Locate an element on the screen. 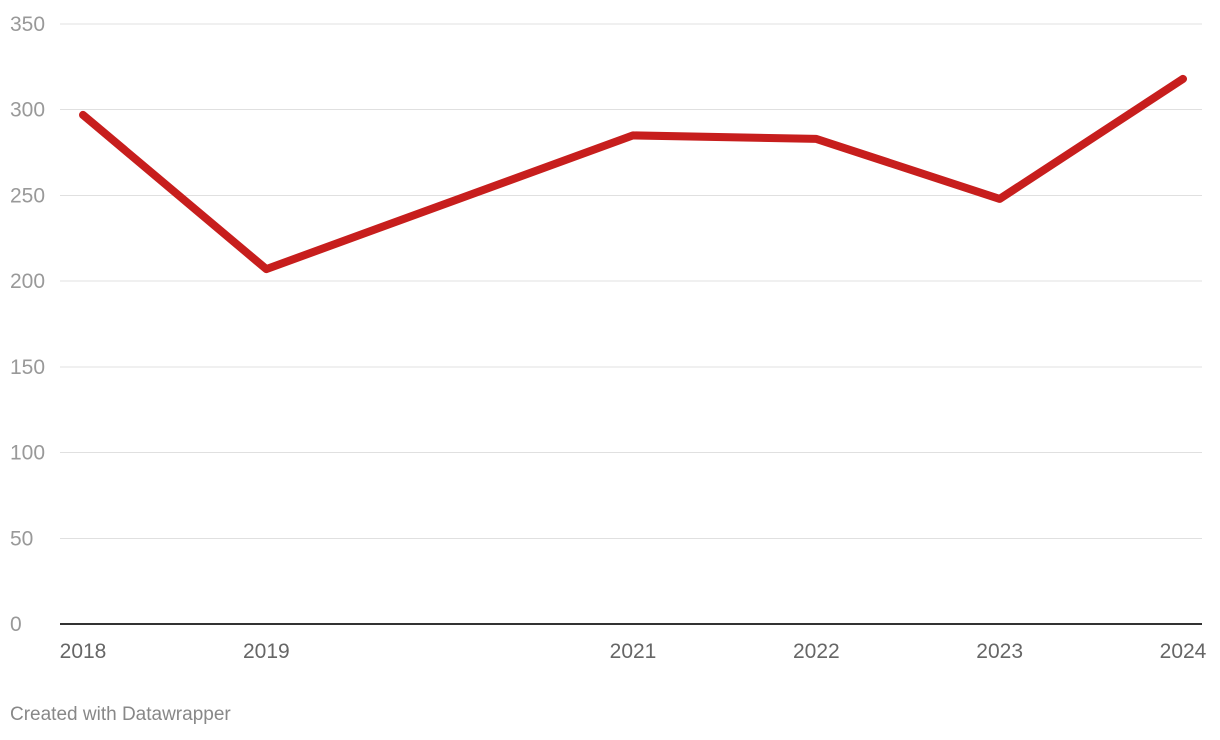  y-tick-label-350: 350 is located at coordinates (27, 24).